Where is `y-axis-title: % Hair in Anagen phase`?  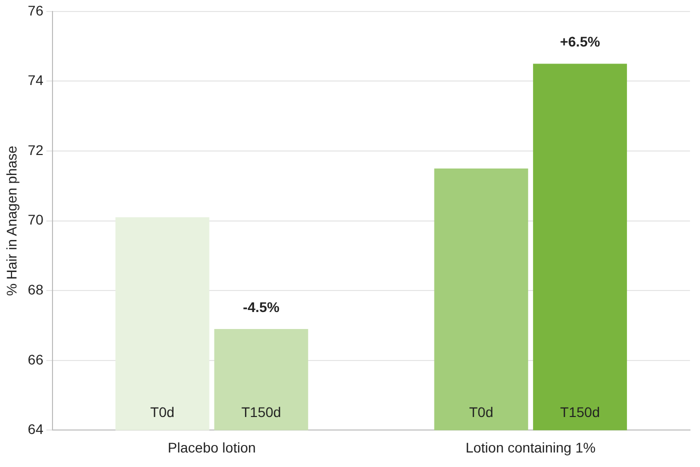 y-axis-title: % Hair in Anagen phase is located at coordinates (11, 220).